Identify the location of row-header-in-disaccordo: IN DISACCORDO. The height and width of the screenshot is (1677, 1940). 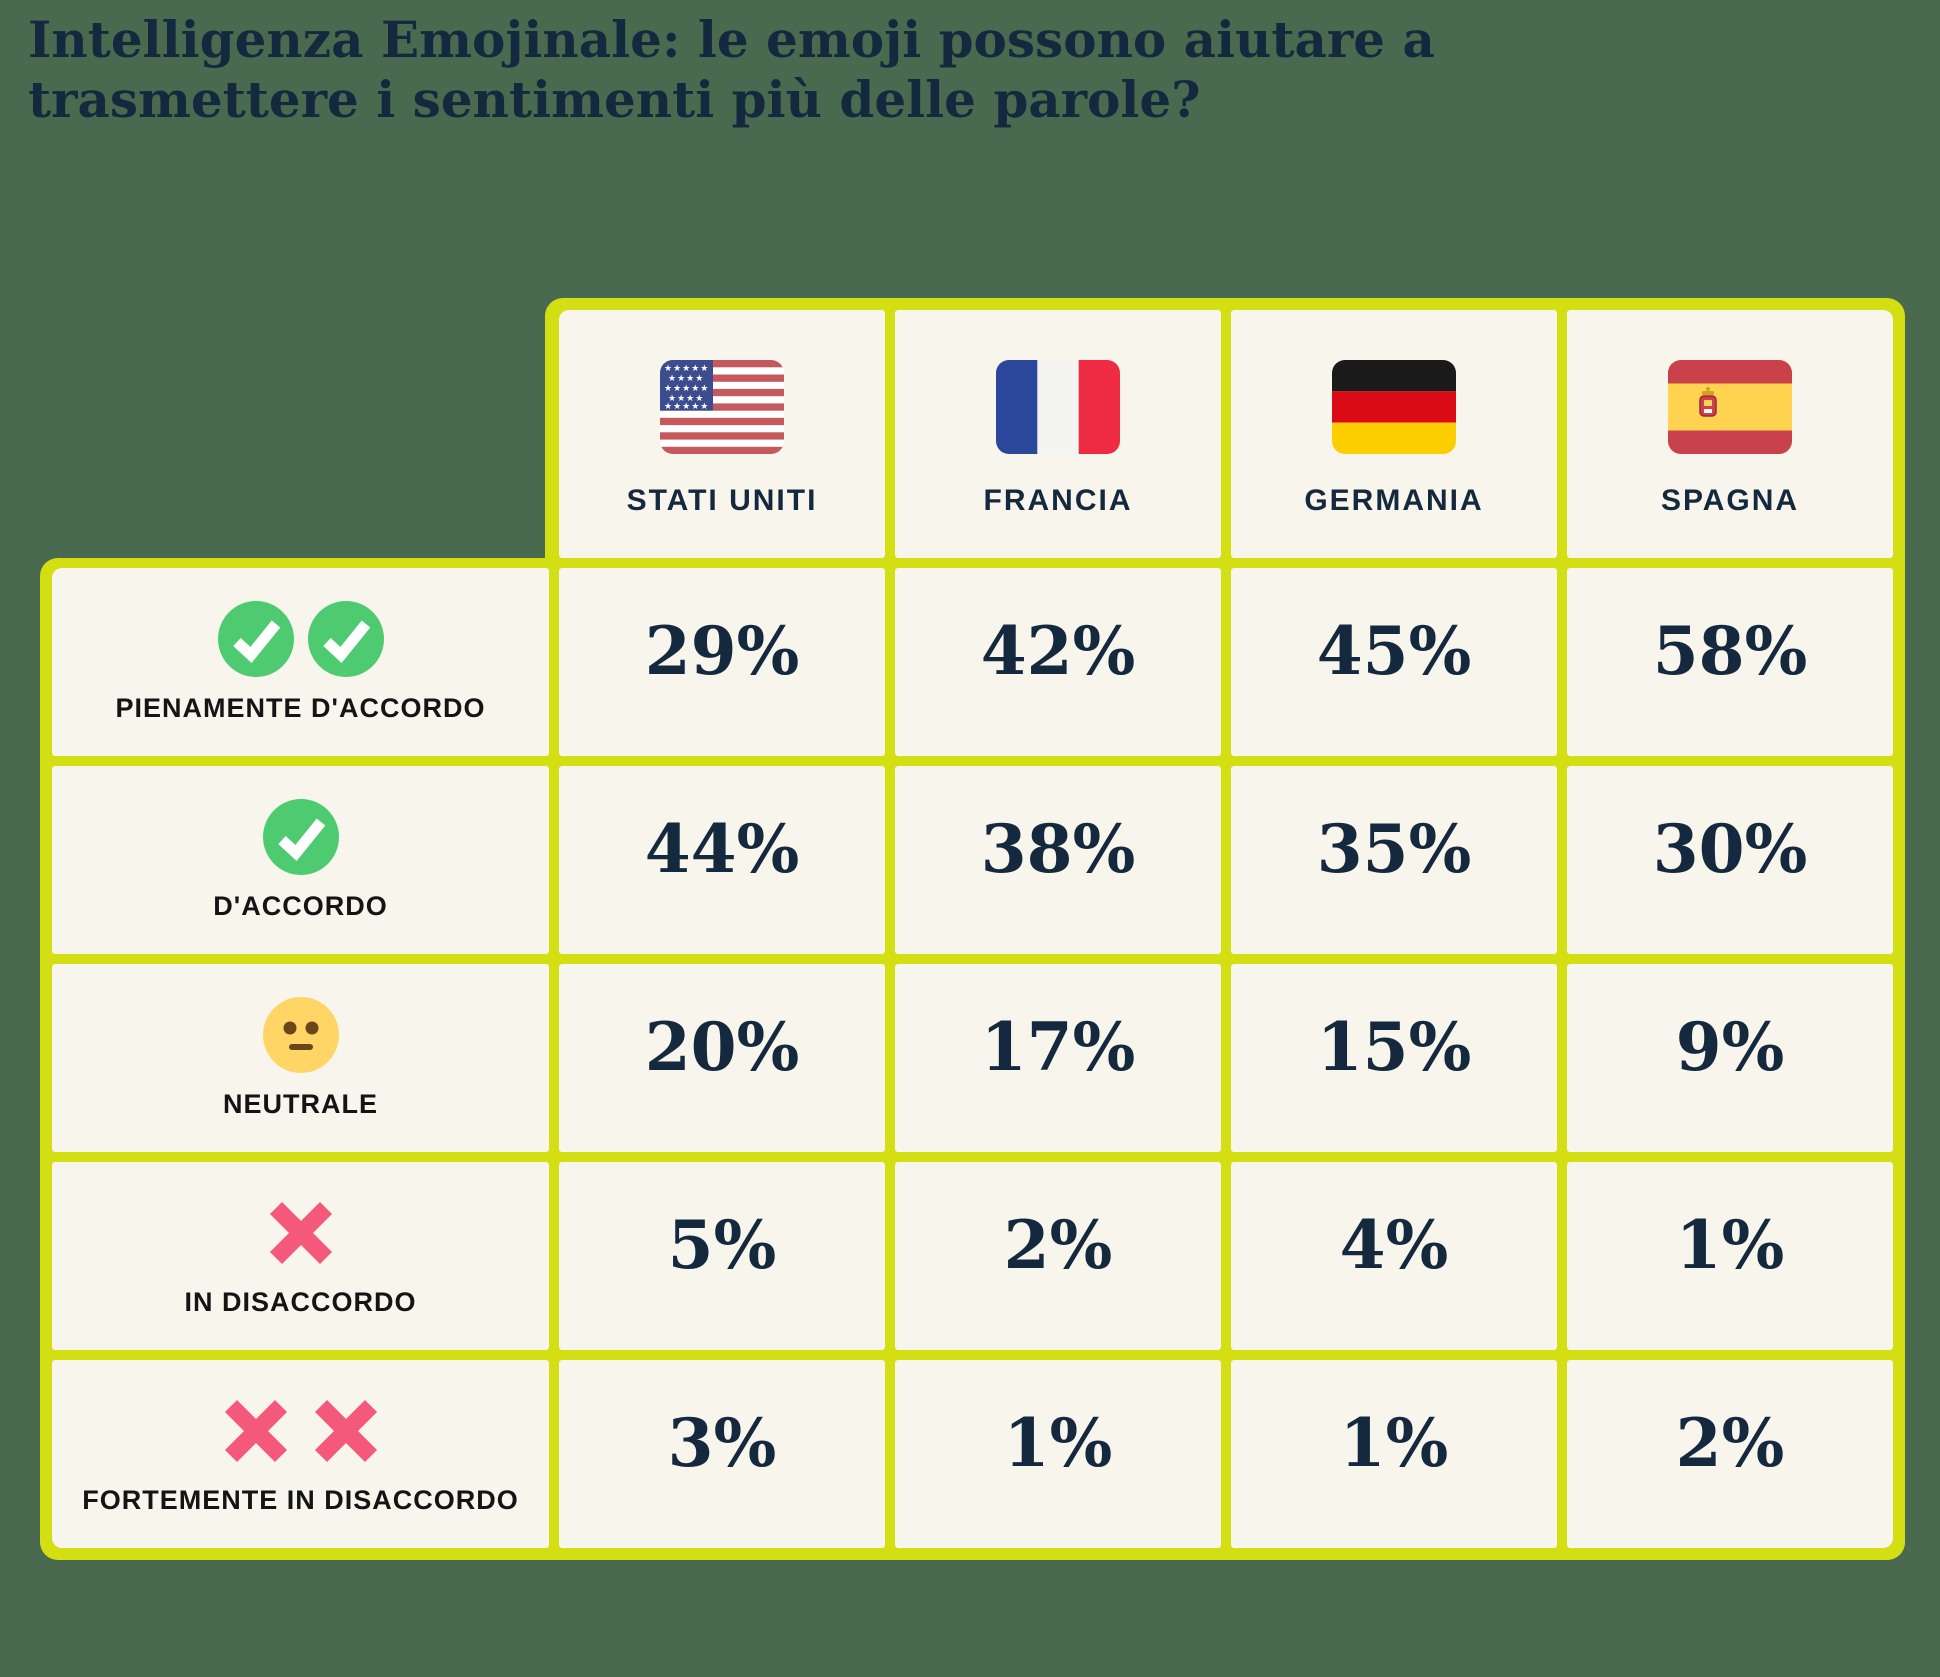
(300, 1256).